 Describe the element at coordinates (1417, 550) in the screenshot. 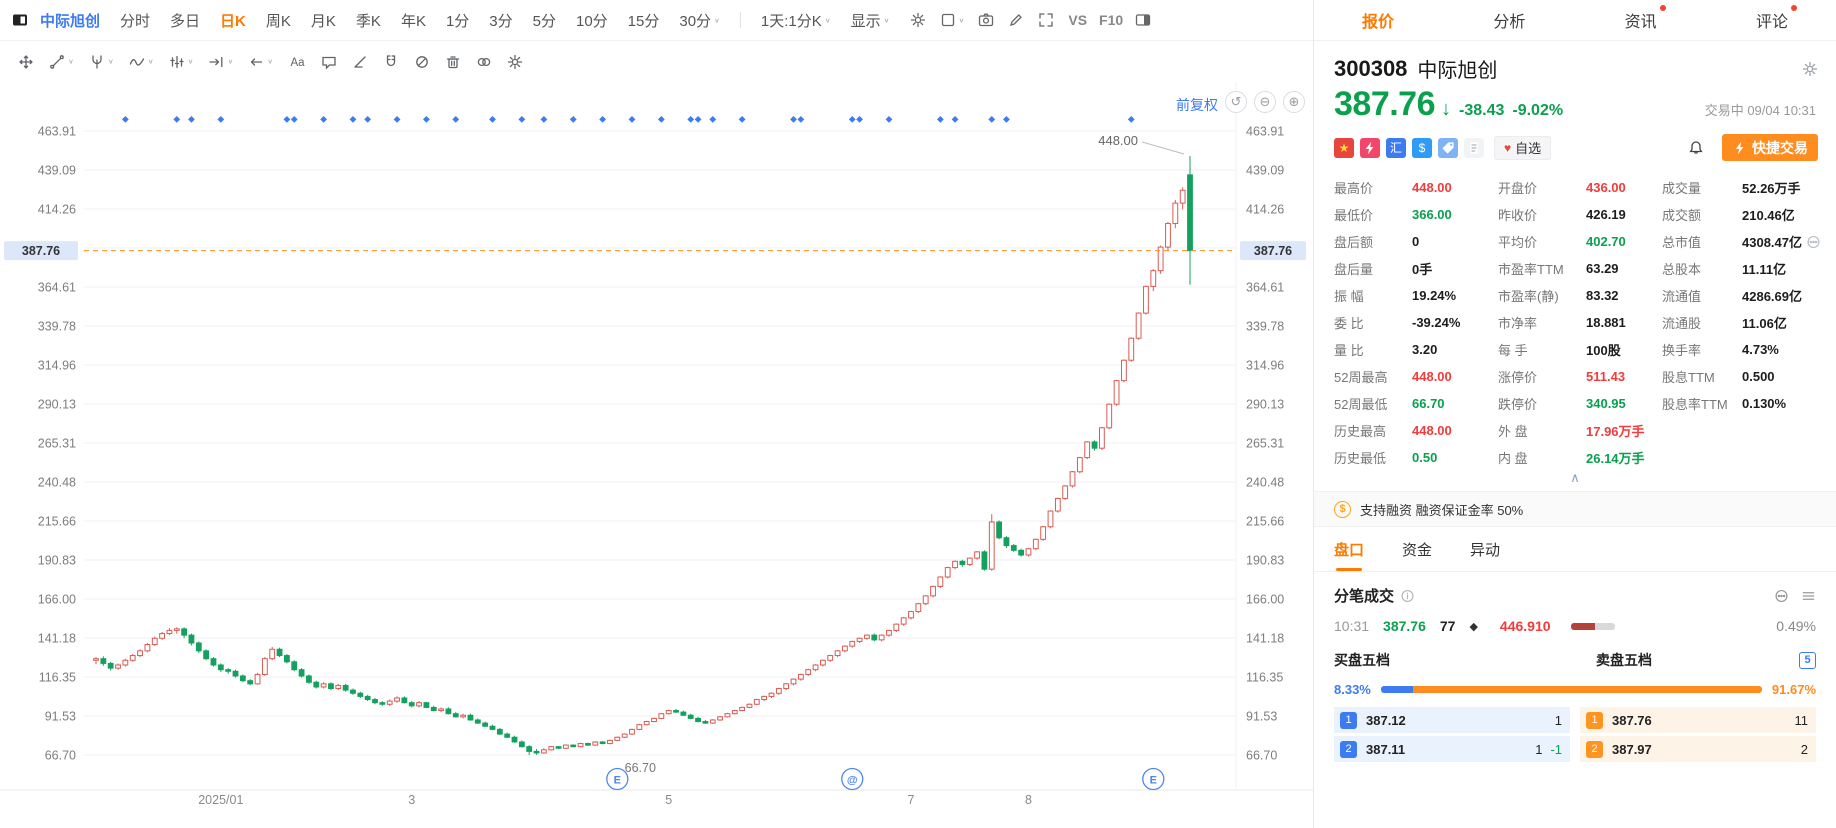

I see `tab-capital-flow: 资金` at that location.